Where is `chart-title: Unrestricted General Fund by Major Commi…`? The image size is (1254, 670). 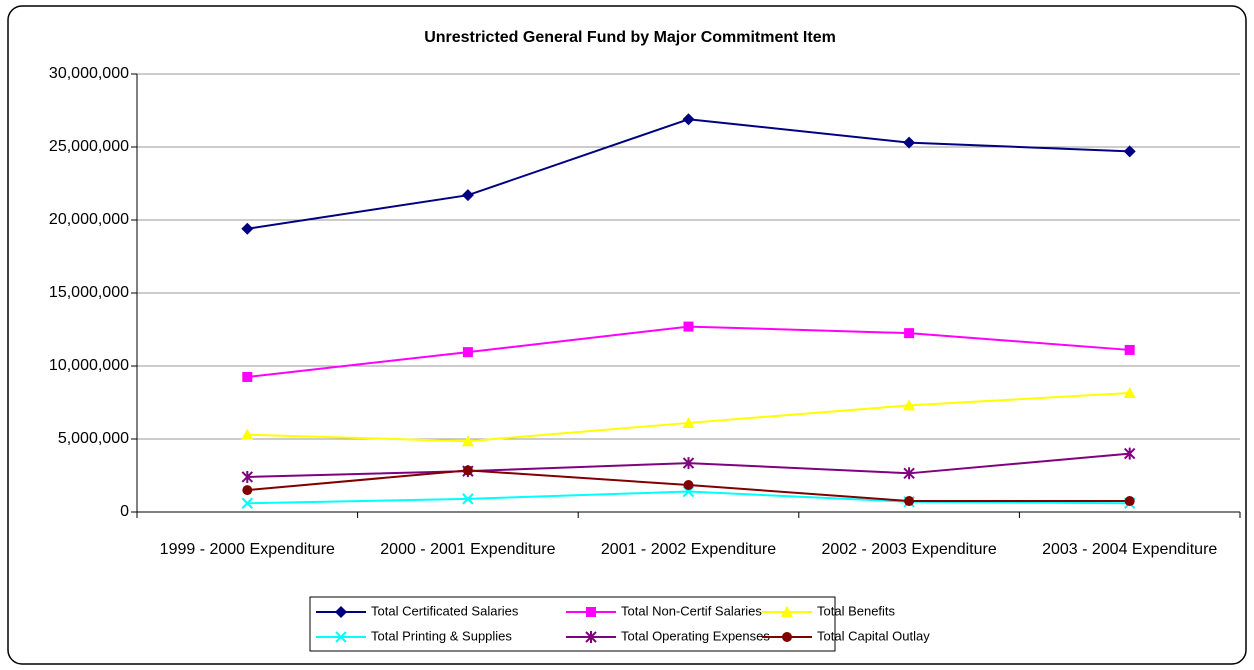 chart-title: Unrestricted General Fund by Major Commi… is located at coordinates (630, 37).